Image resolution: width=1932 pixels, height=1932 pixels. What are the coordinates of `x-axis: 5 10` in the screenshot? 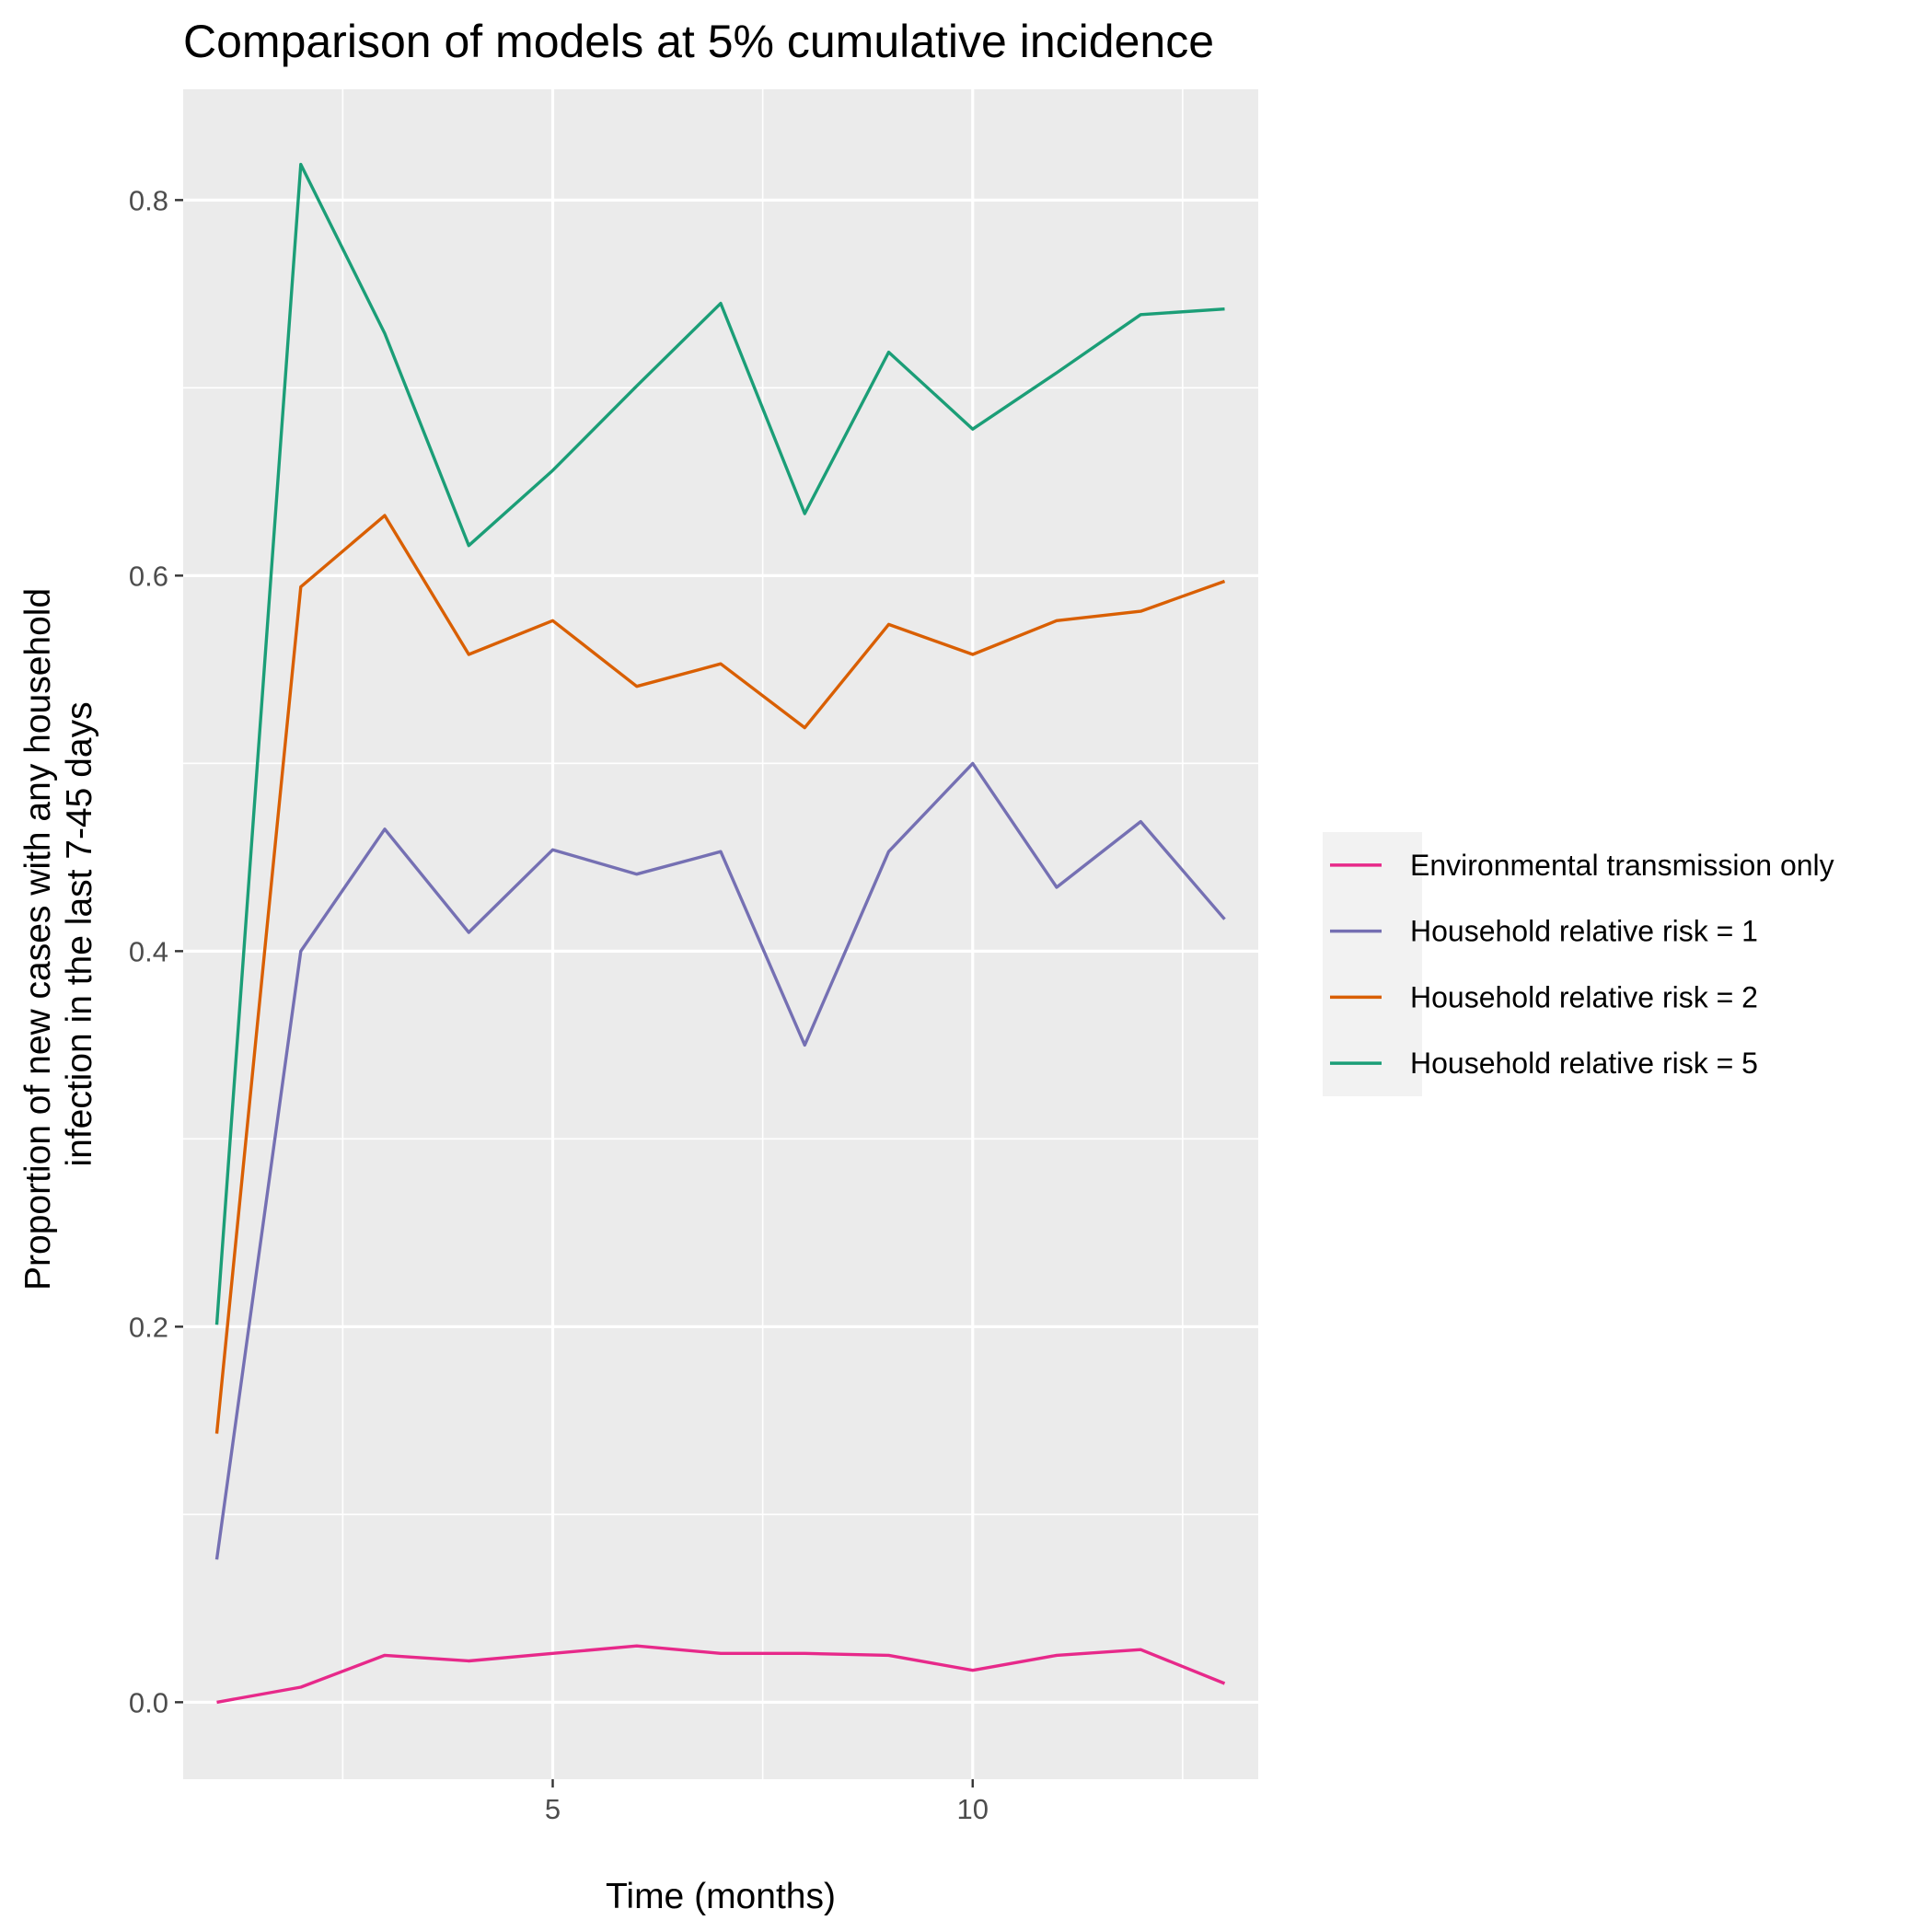 It's located at (767, 1802).